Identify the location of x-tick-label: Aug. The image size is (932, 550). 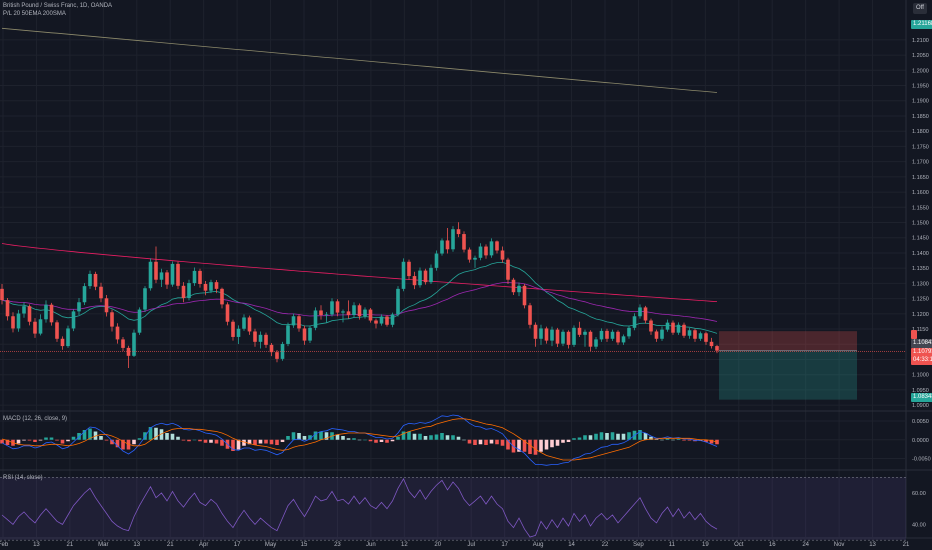
(538, 545).